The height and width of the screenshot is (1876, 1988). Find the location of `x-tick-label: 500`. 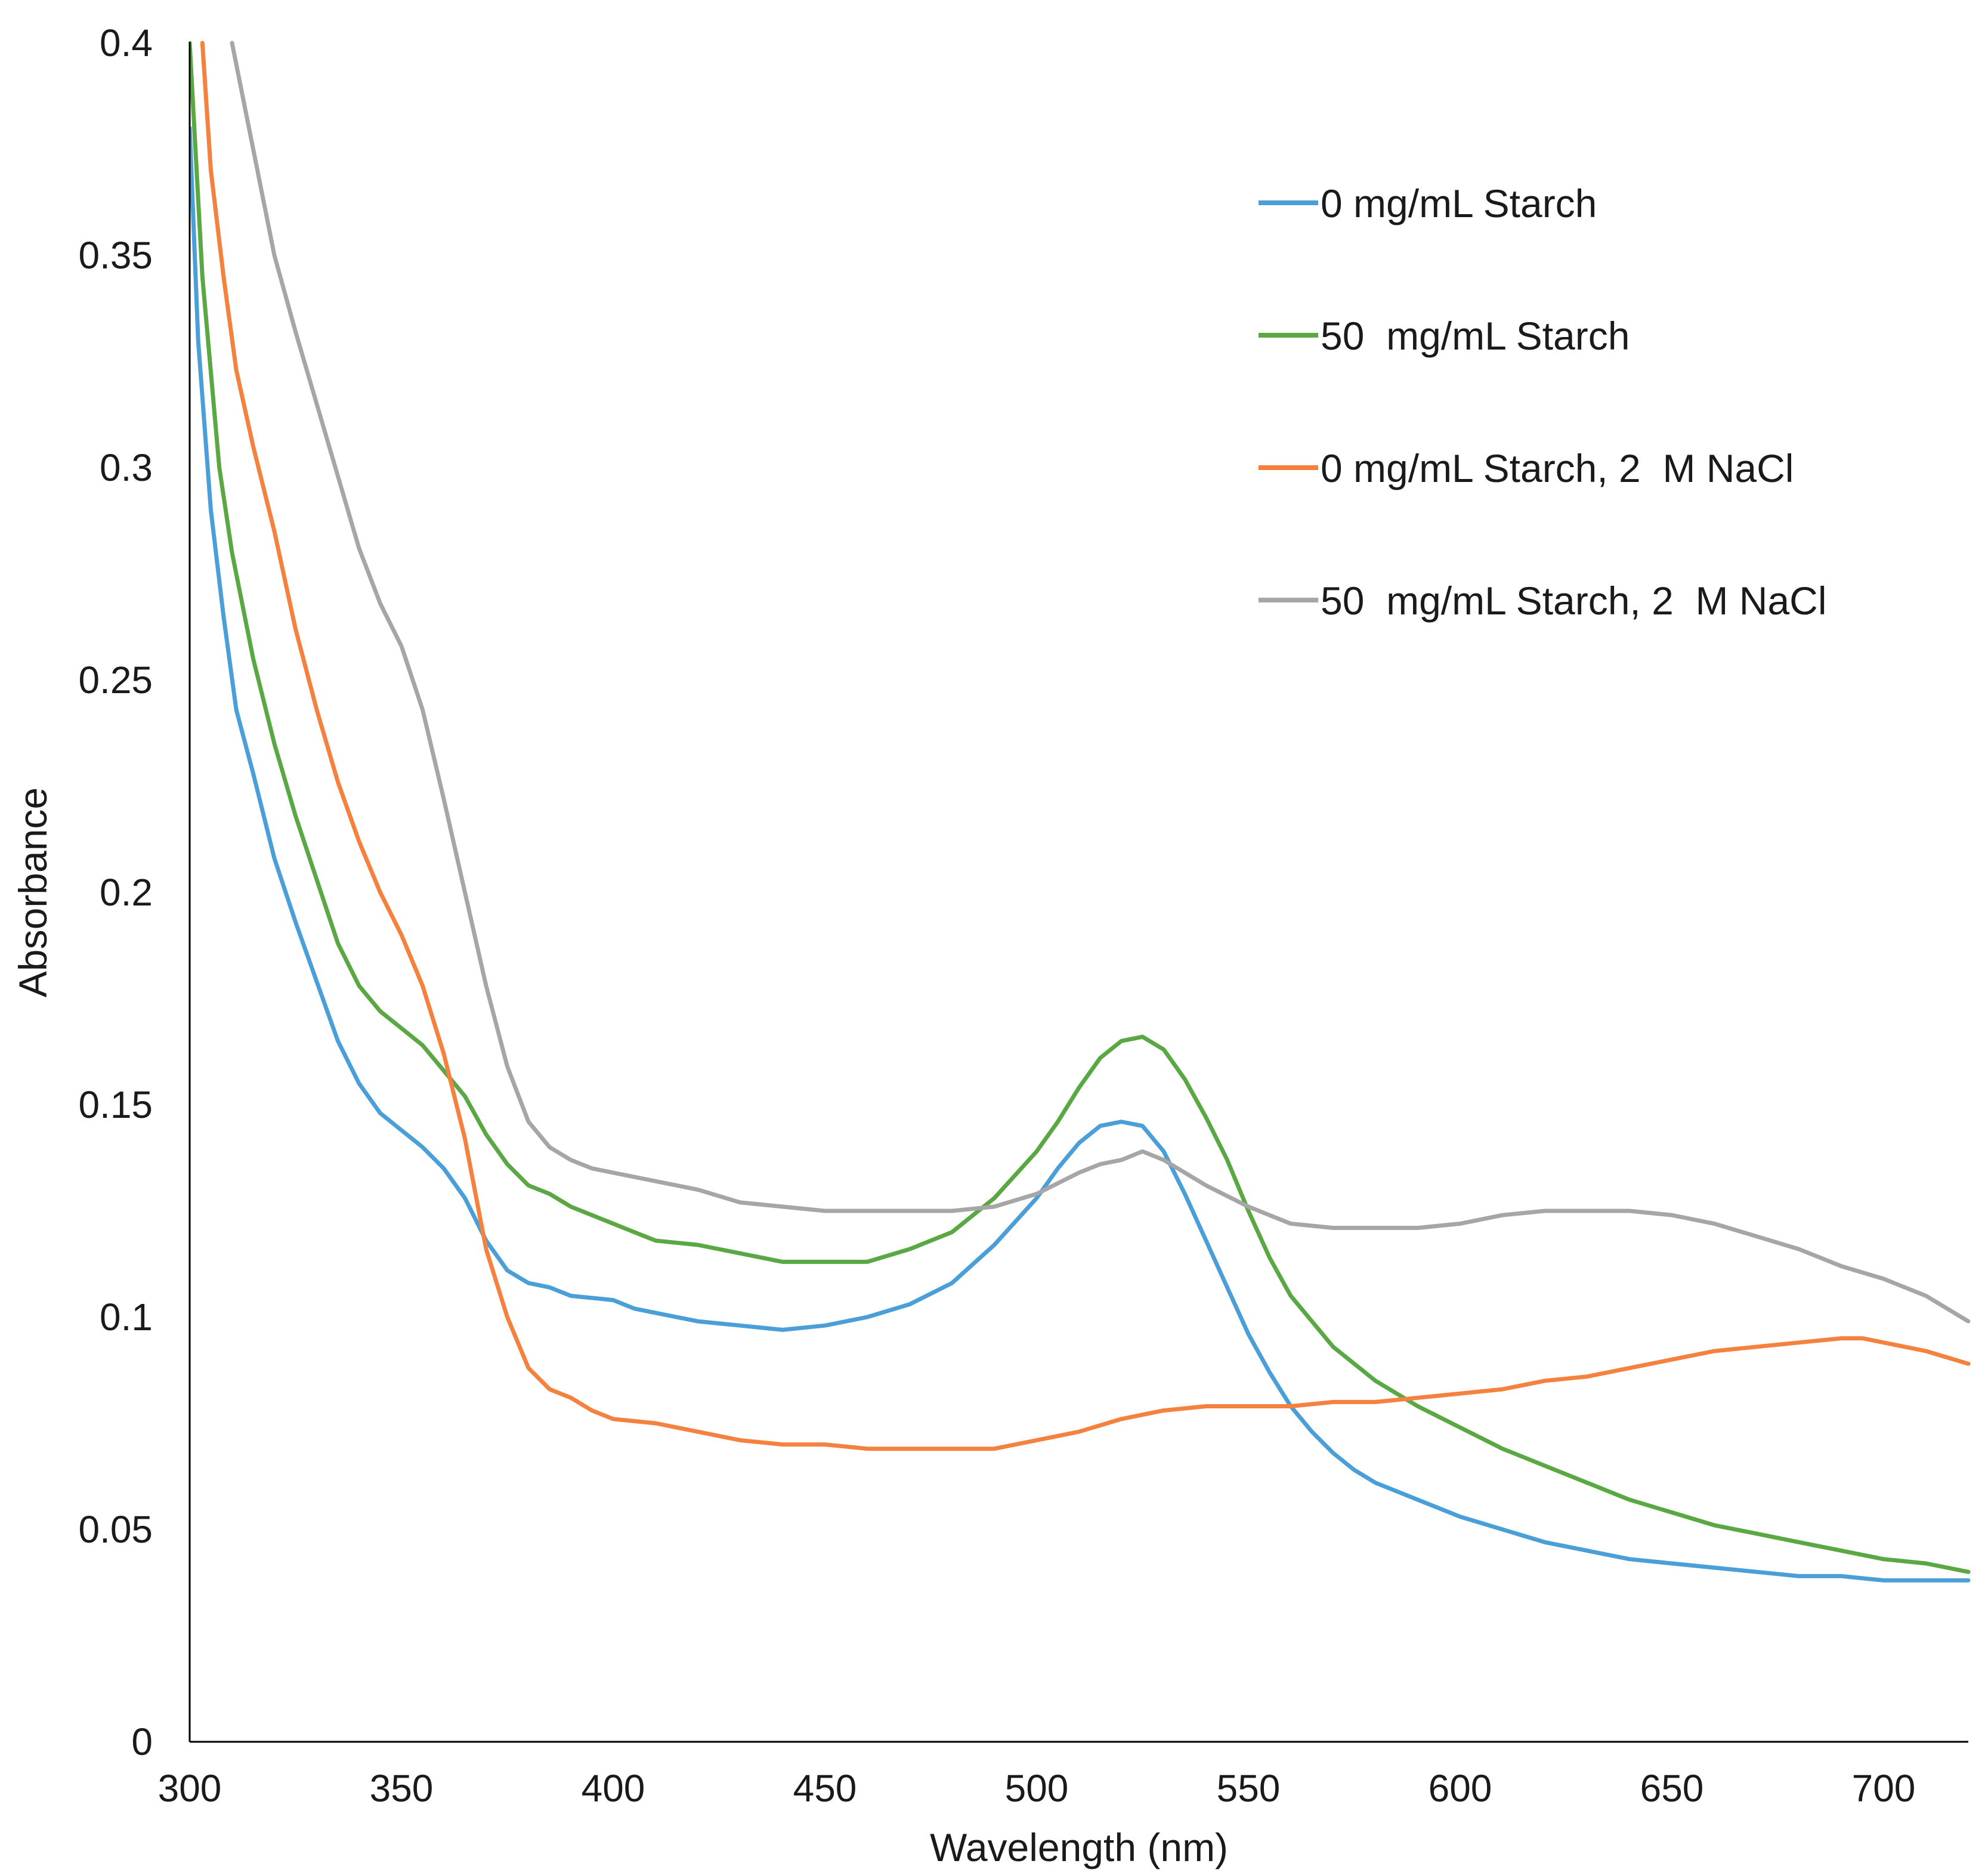

x-tick-label: 500 is located at coordinates (1037, 1788).